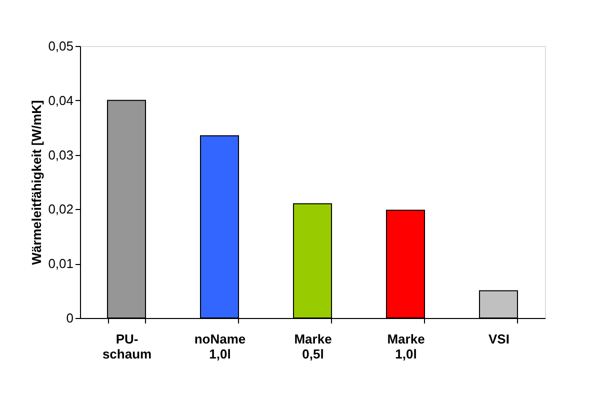 This screenshot has height=407, width=604. What do you see at coordinates (61, 154) in the screenshot?
I see `y-tick-label: 0,03` at bounding box center [61, 154].